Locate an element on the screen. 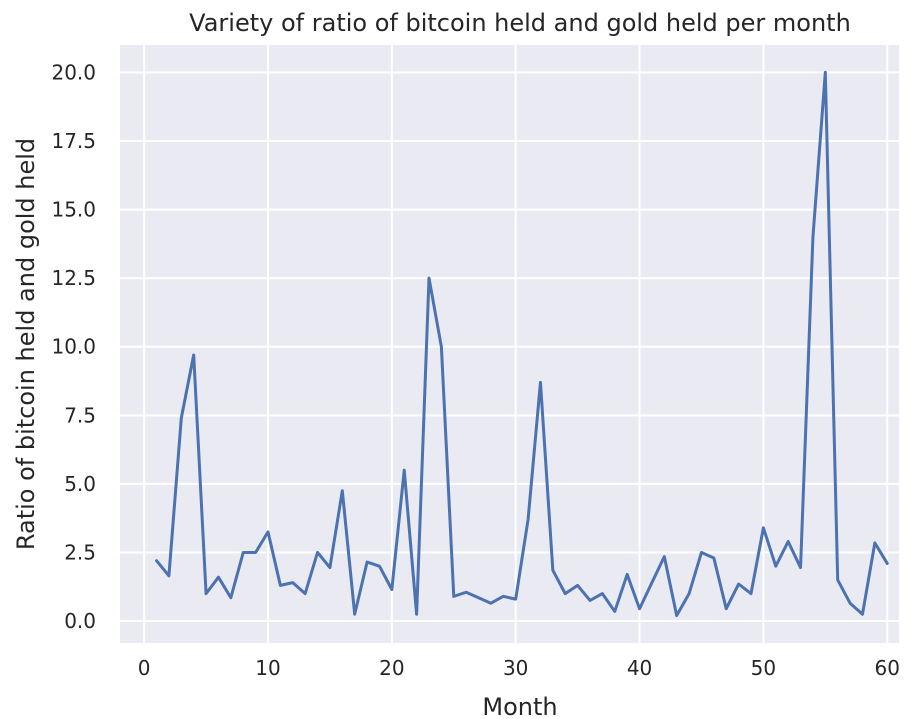 This screenshot has height=719, width=911. y-tick-label: 15.0 is located at coordinates (73, 210).